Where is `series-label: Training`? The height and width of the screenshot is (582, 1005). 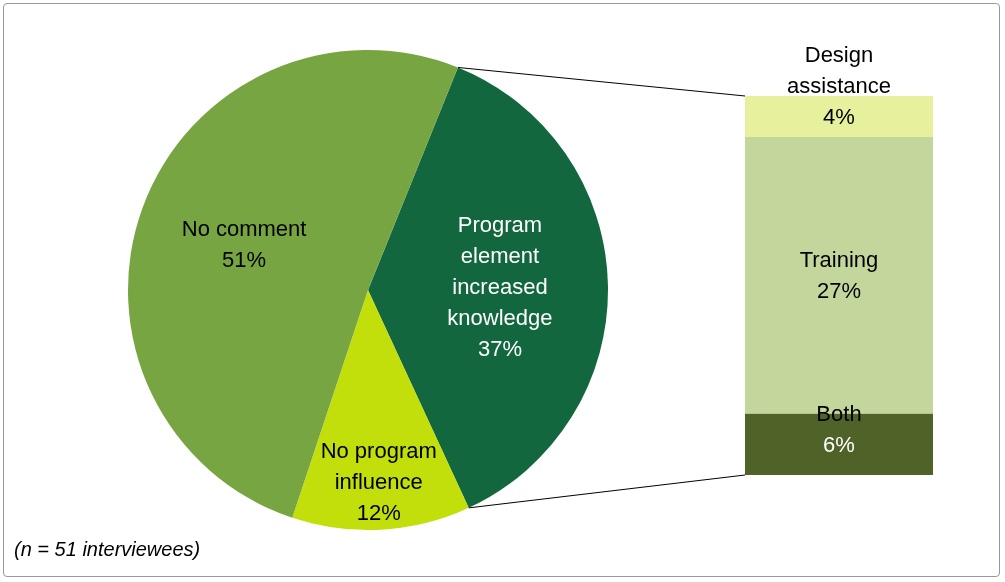 series-label: Training is located at coordinates (839, 260).